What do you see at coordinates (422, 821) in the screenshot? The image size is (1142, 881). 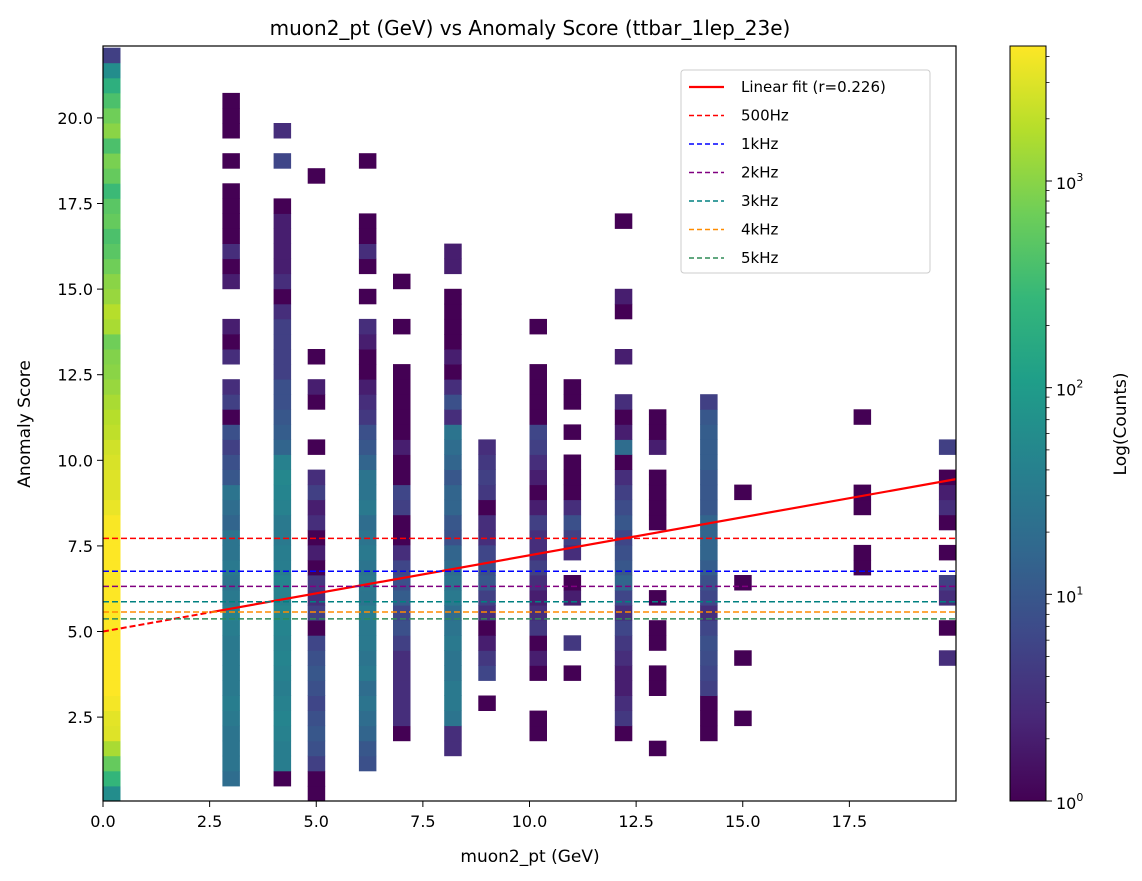 I see `x-tick-label: 7.5` at bounding box center [422, 821].